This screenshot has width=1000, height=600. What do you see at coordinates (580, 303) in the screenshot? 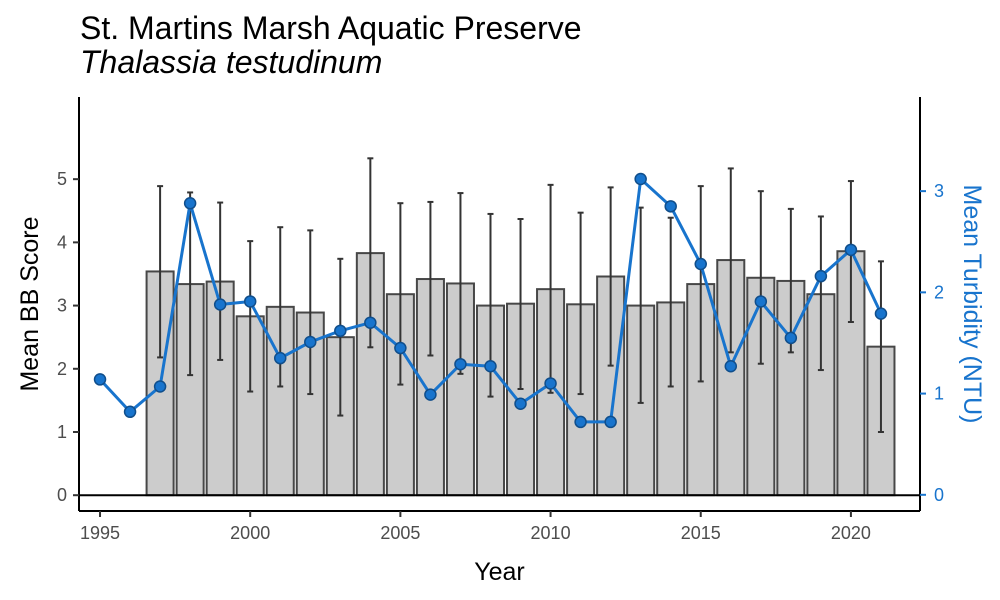
I see `error-bar-2011` at bounding box center [580, 303].